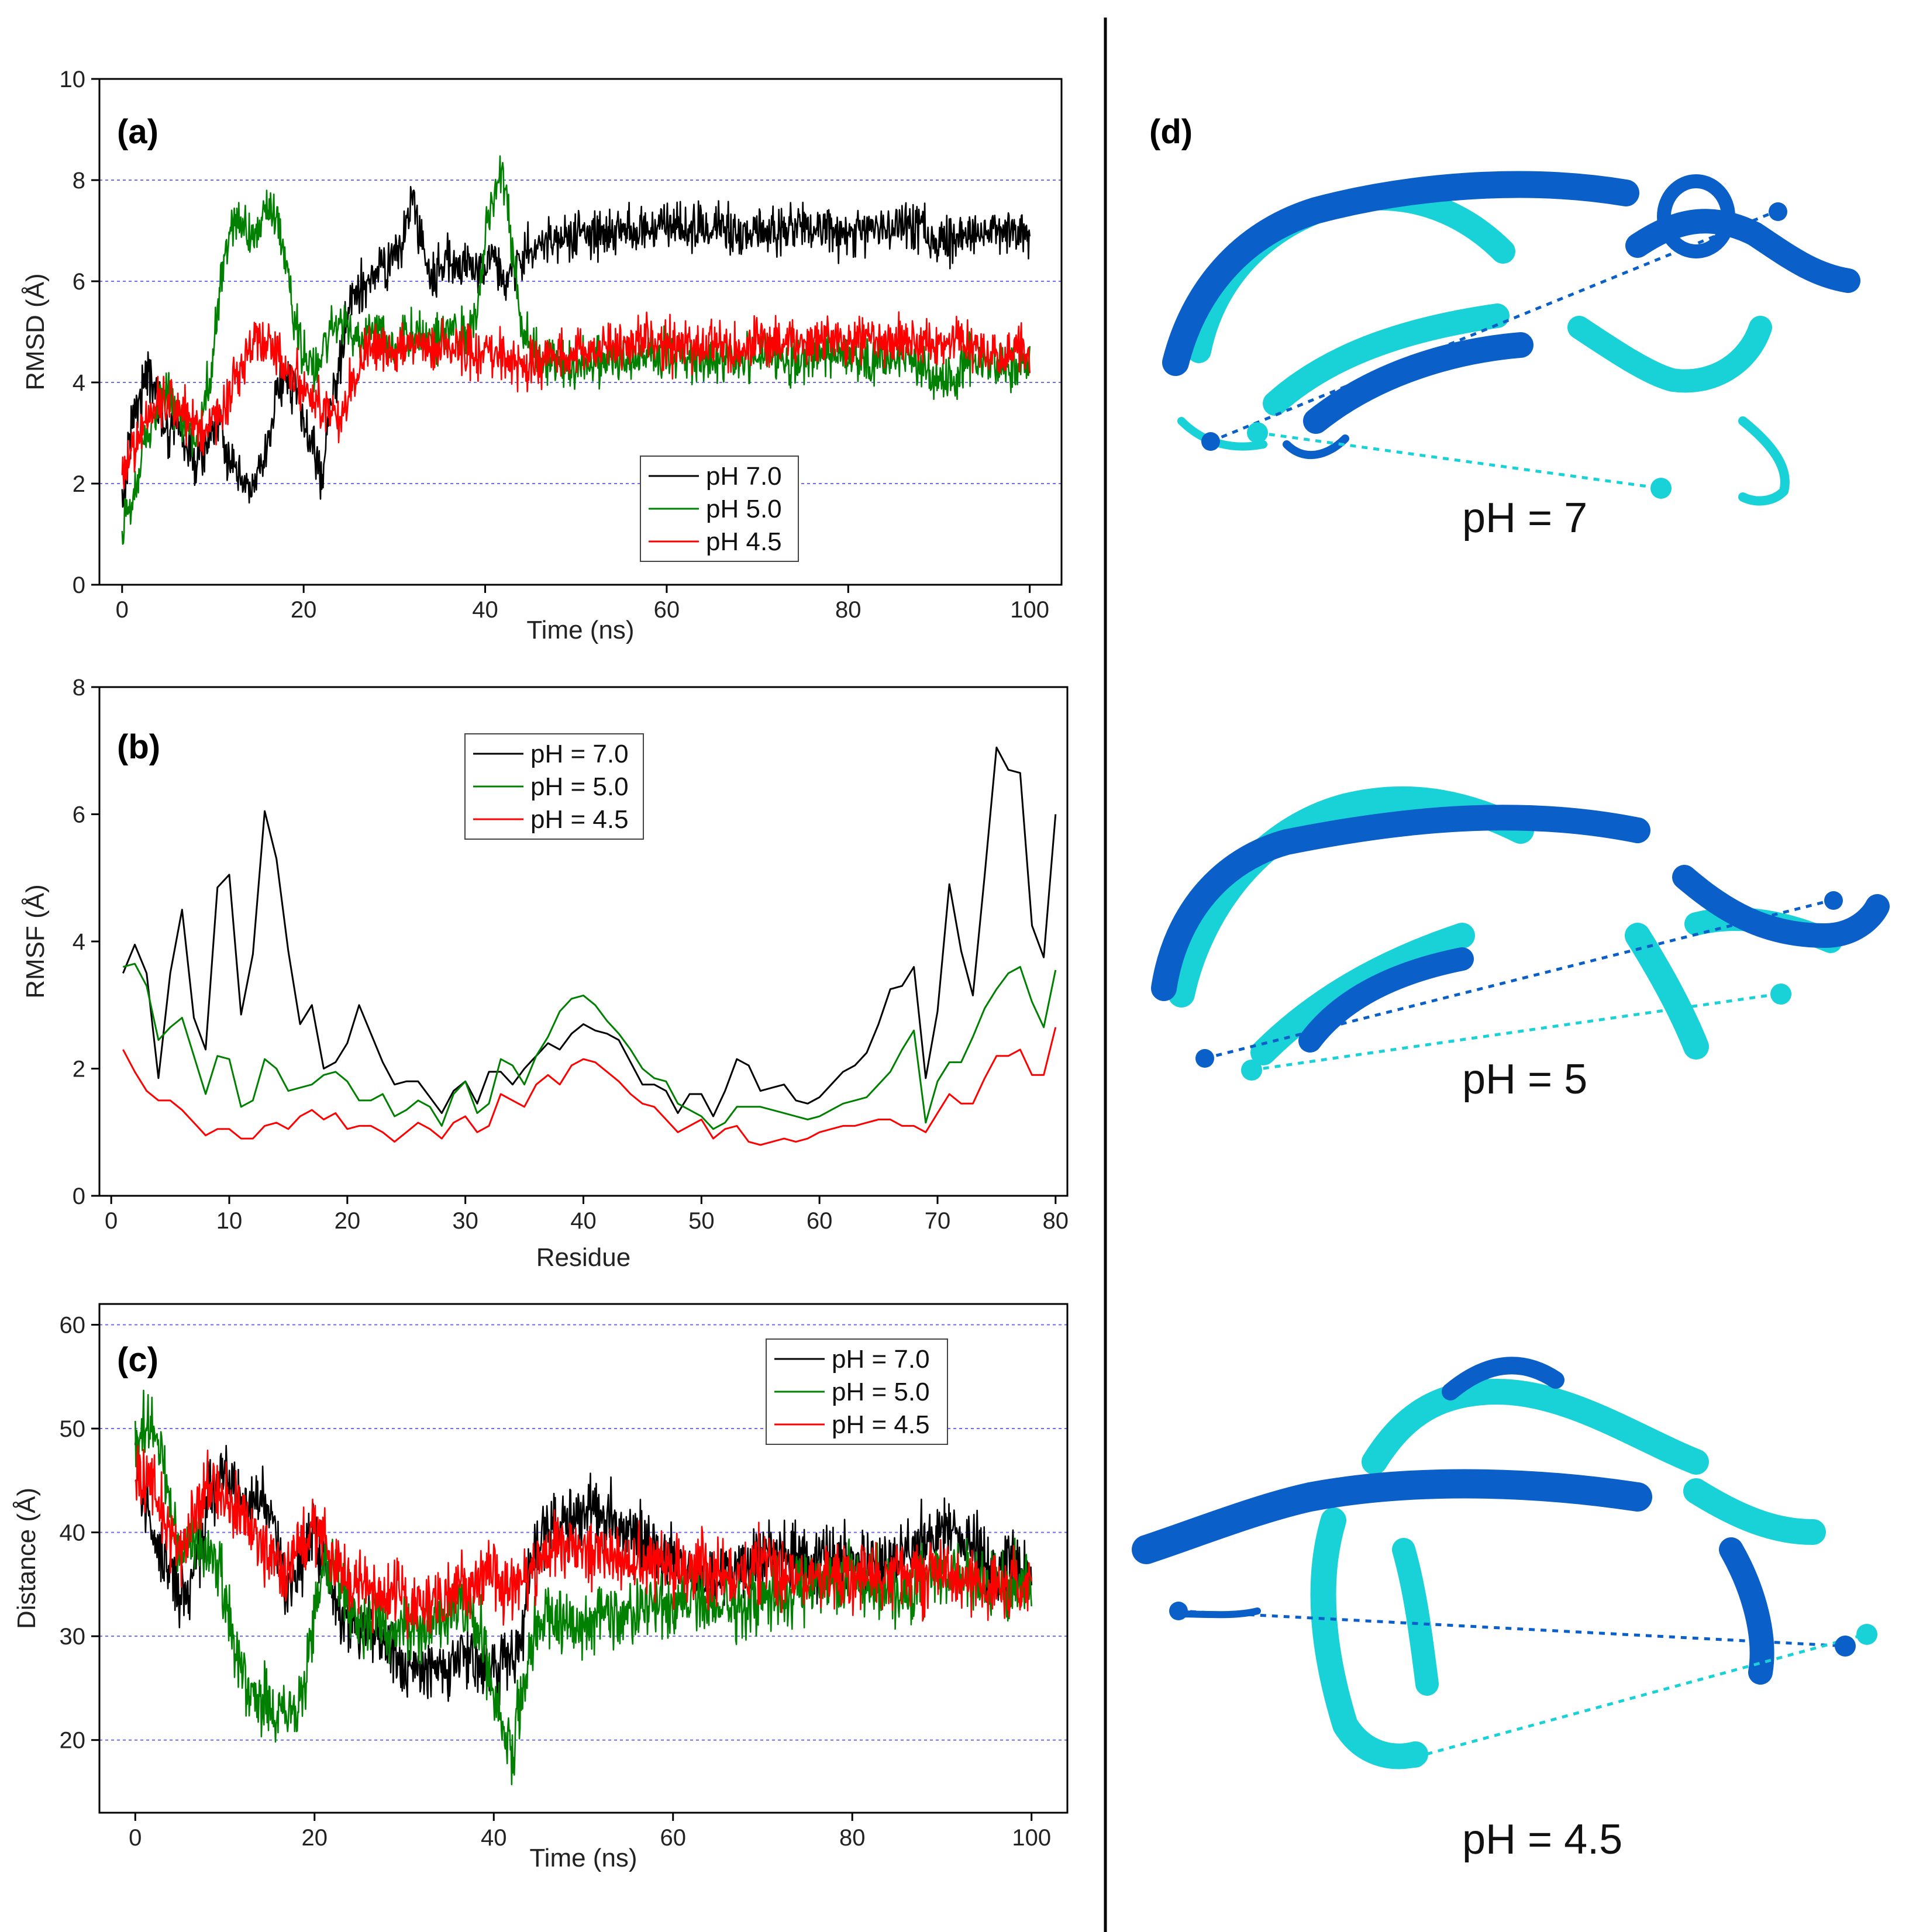 This screenshot has width=1916, height=1932. I want to click on structure-caption-ph45: pH = 4.5, so click(1542, 1839).